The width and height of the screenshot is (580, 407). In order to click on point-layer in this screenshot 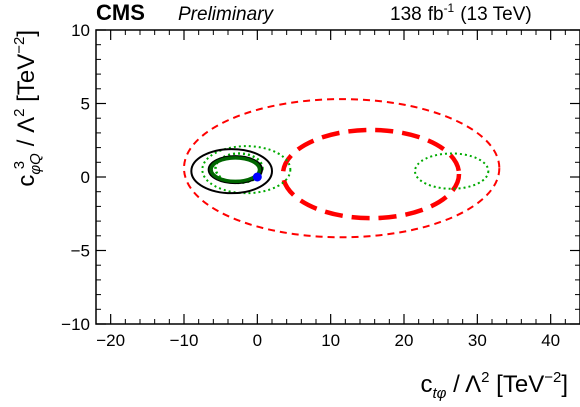, I will do `click(257, 177)`.